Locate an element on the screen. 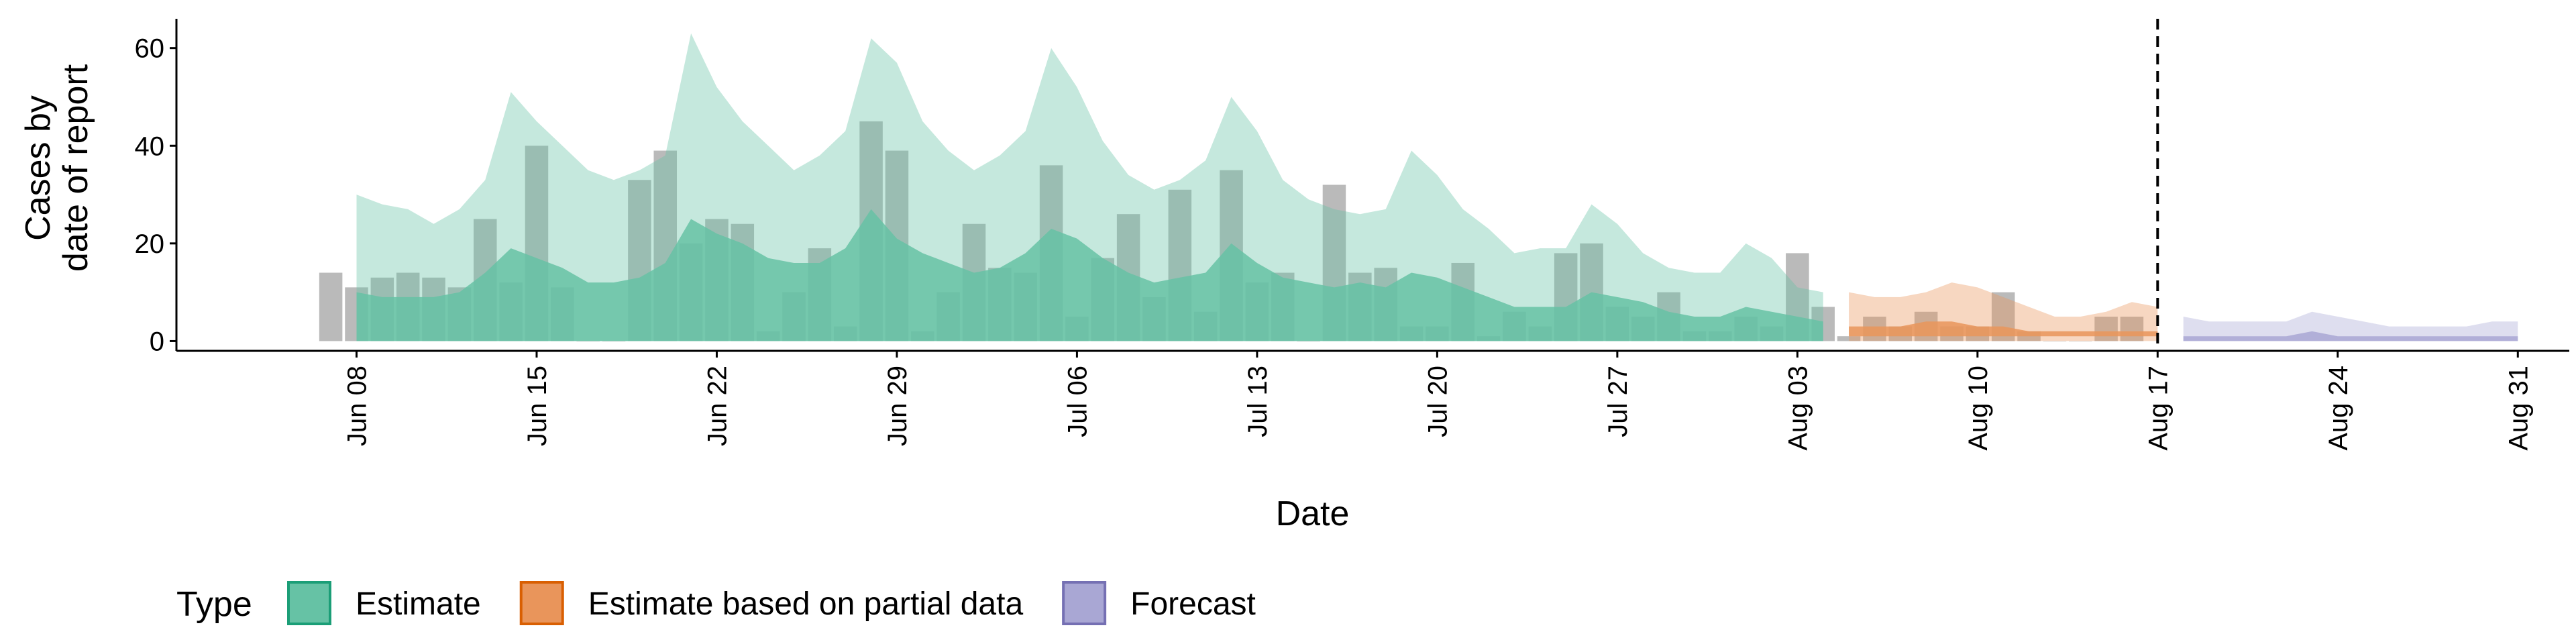 The height and width of the screenshot is (644, 2576). y-tick-label: 60 is located at coordinates (150, 49).